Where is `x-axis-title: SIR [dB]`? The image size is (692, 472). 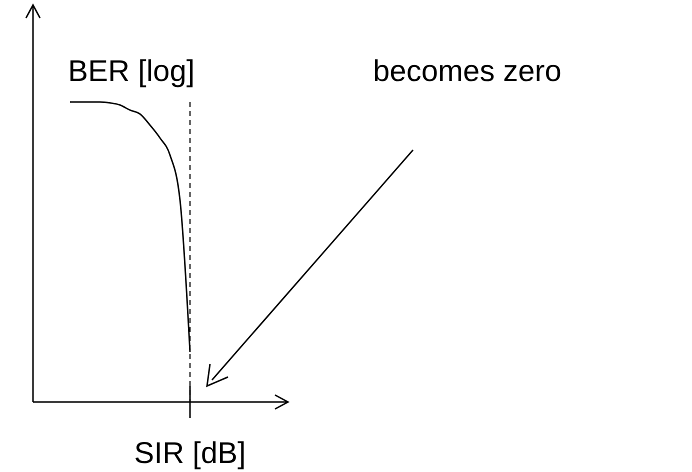 x-axis-title: SIR [dB] is located at coordinates (190, 453).